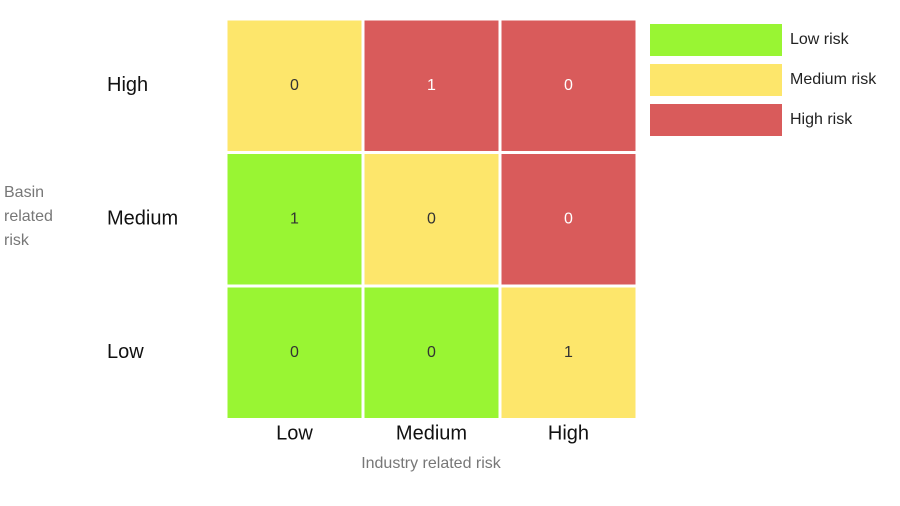 The height and width of the screenshot is (506, 900). Describe the element at coordinates (142, 219) in the screenshot. I see `y-tick-label: Medium` at that location.